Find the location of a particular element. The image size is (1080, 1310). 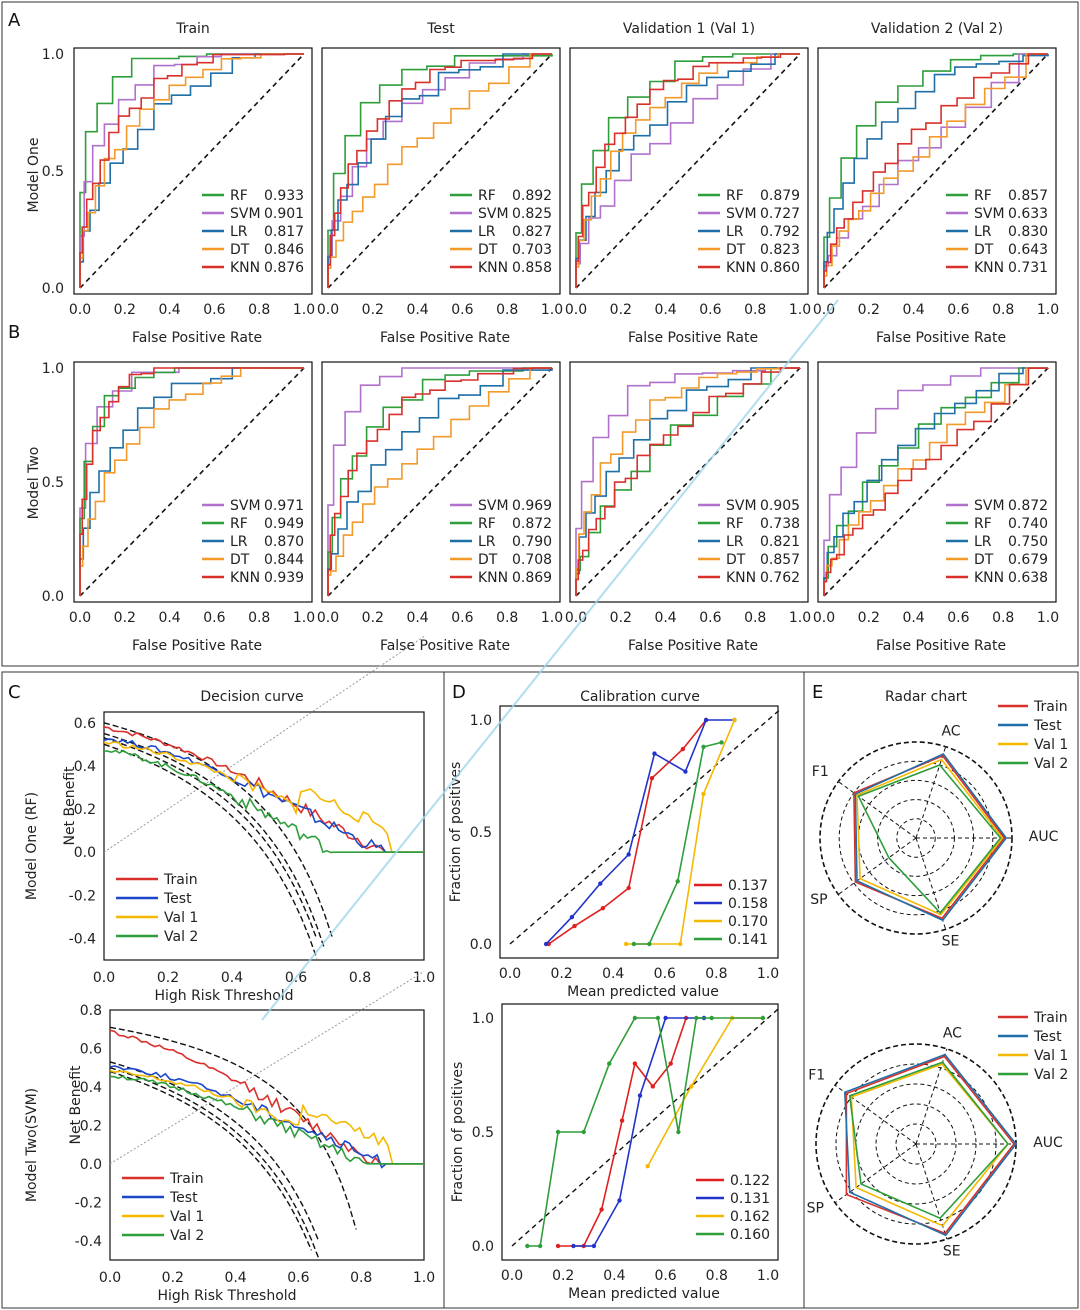

legend-model-name: RF is located at coordinates (239, 524).